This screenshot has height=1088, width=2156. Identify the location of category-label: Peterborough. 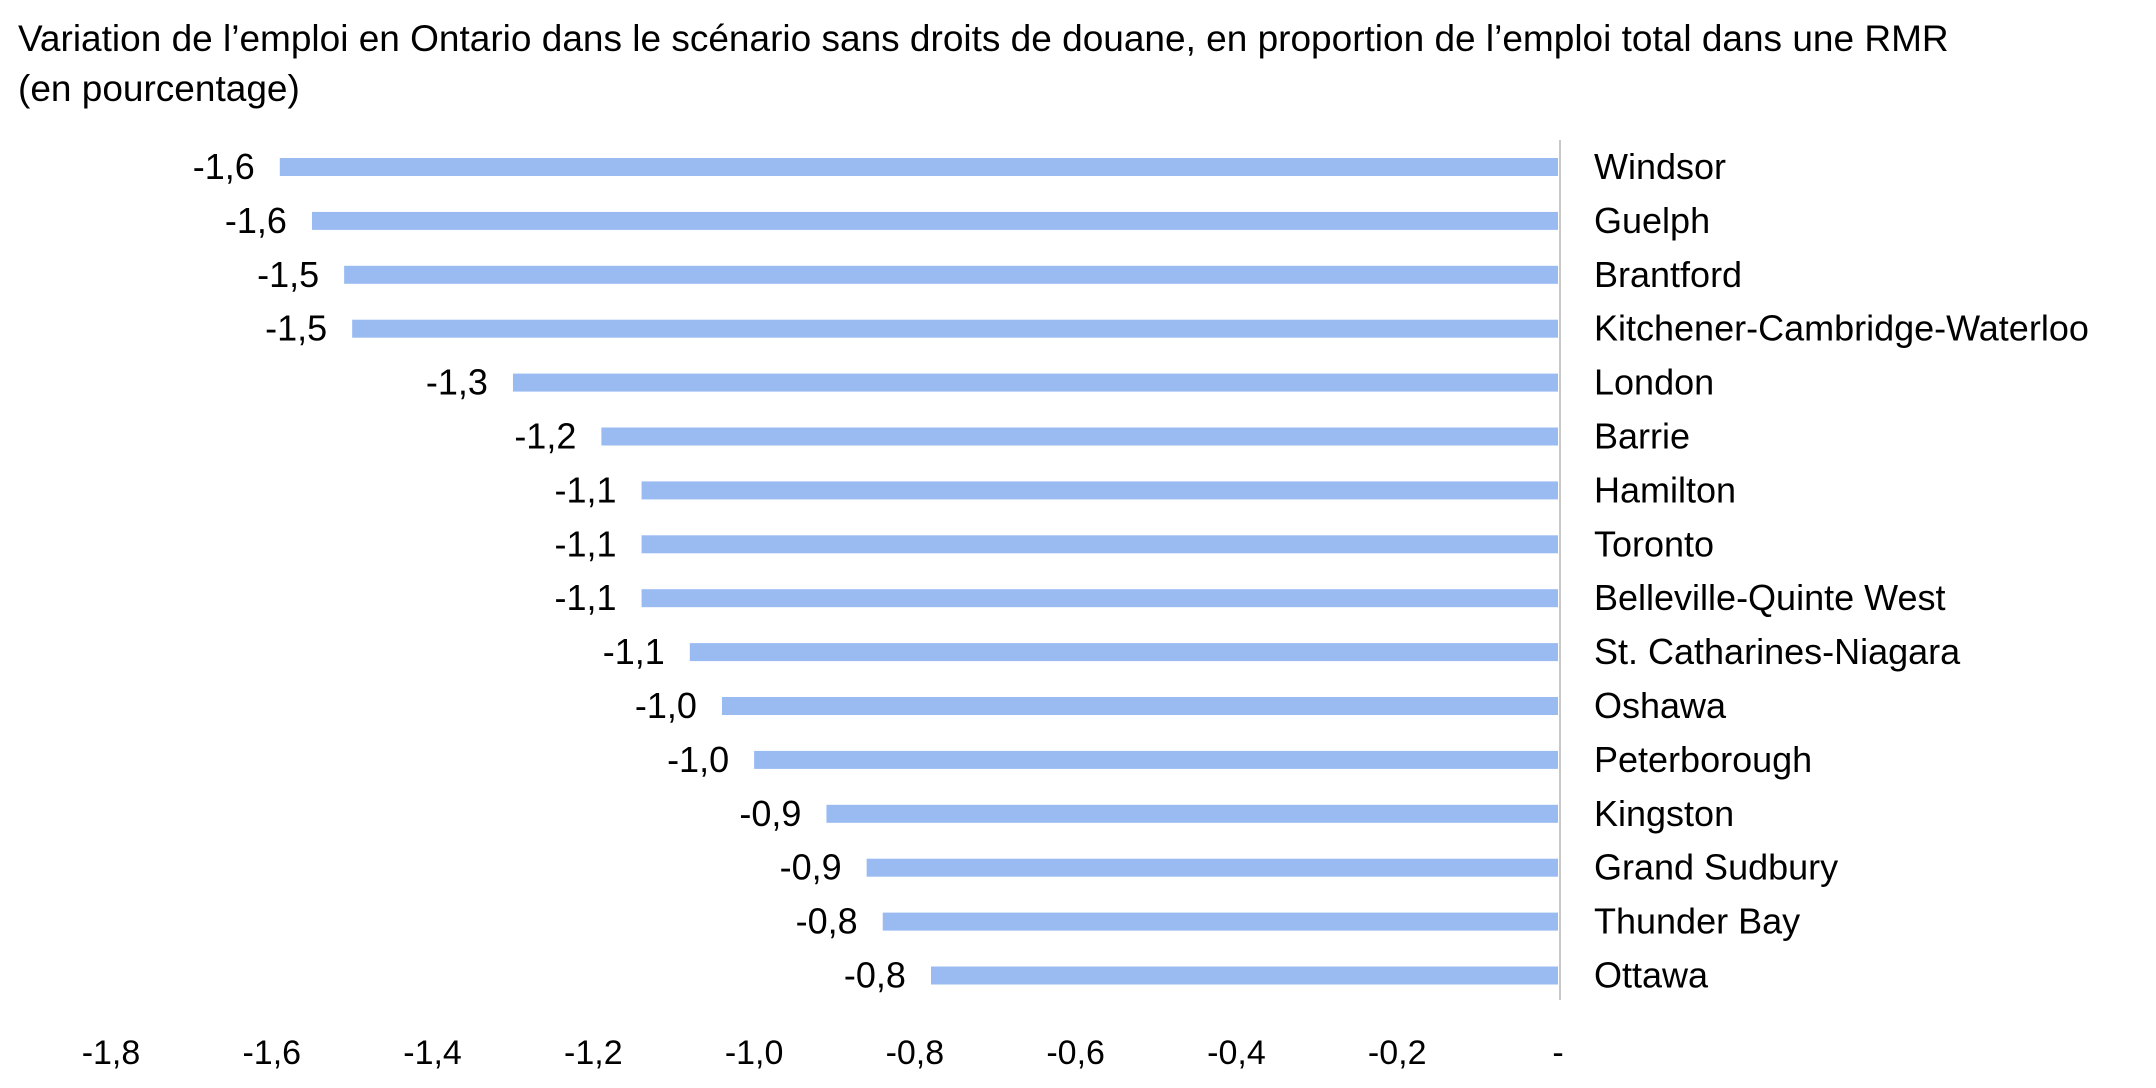
(1703, 759).